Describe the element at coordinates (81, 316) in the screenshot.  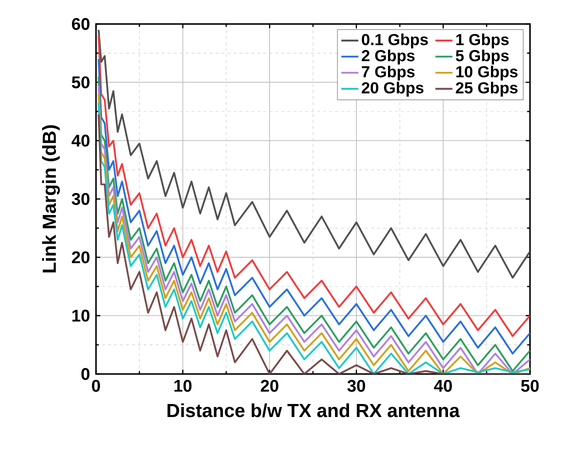
I see `y-tick-label: 10` at that location.